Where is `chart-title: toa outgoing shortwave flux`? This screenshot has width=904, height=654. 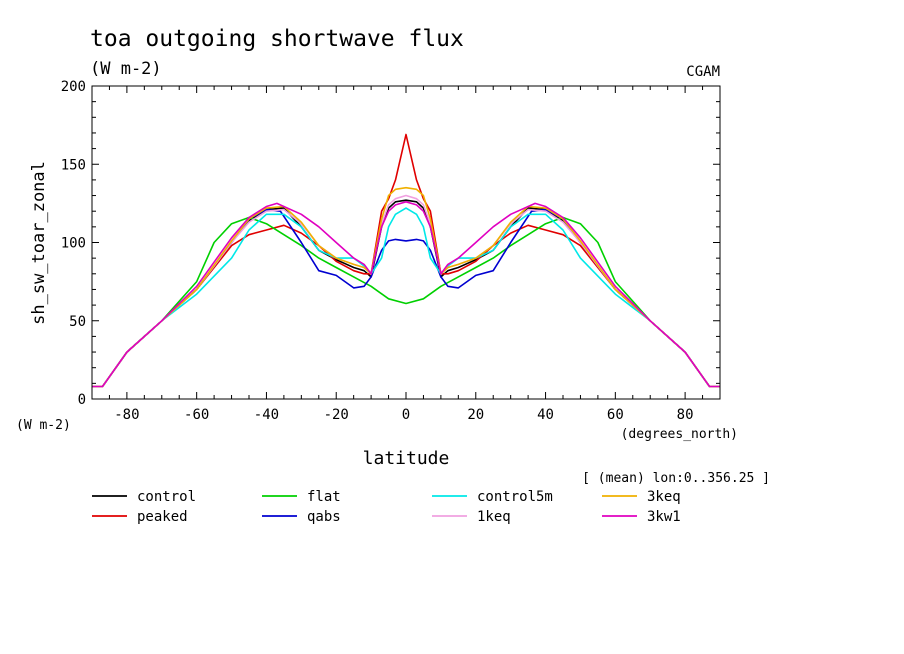
chart-title: toa outgoing shortwave flux is located at coordinates (277, 39).